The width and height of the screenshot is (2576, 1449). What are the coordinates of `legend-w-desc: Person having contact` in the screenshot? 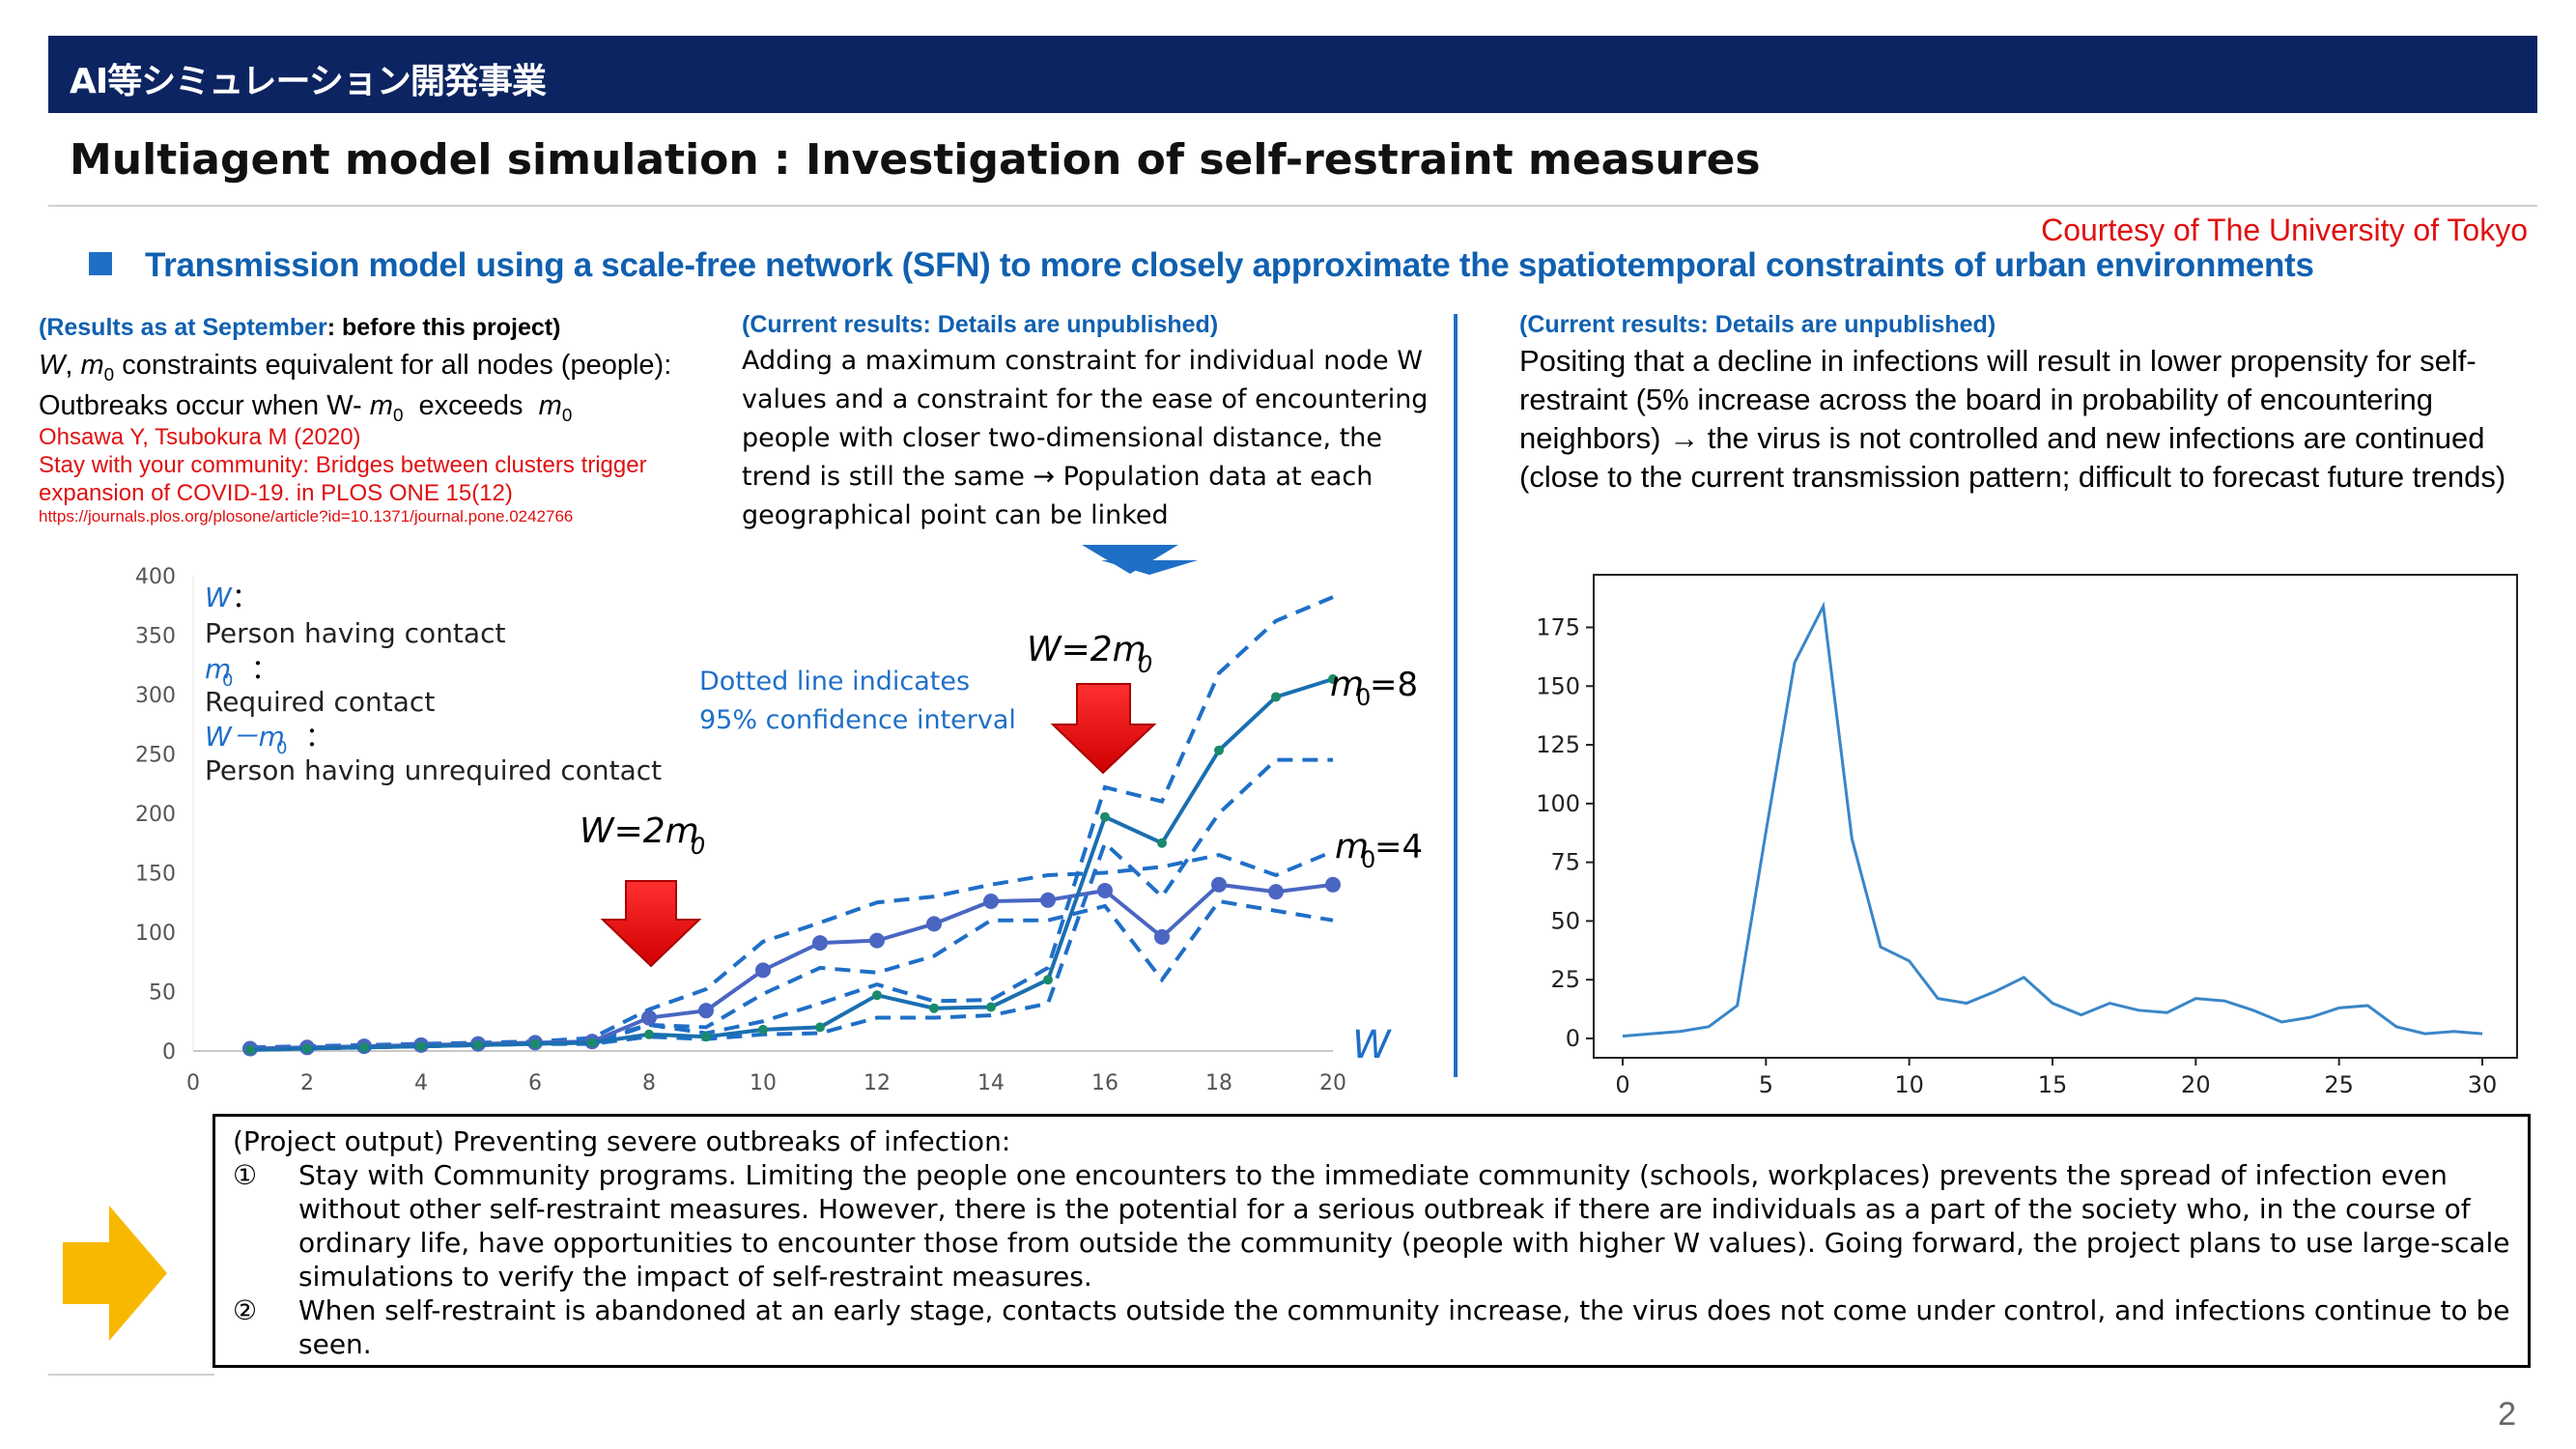 It's located at (355, 633).